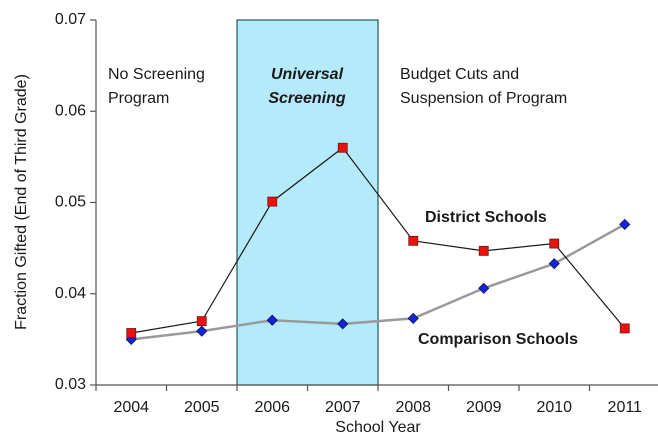 The image size is (658, 444). I want to click on y-tick-label: 0.07, so click(70, 19).